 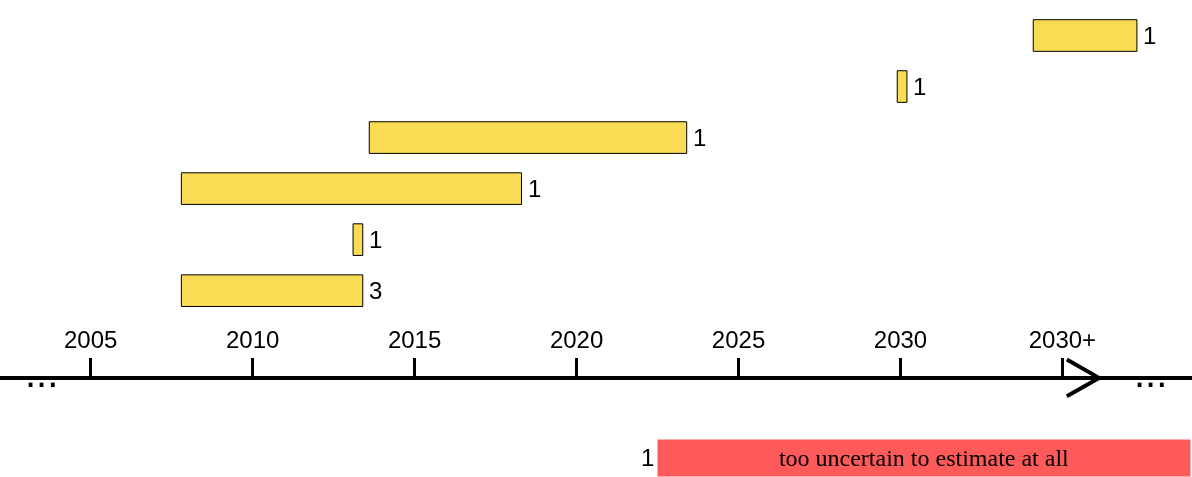 I want to click on x-tick-label: 2025, so click(x=738, y=340).